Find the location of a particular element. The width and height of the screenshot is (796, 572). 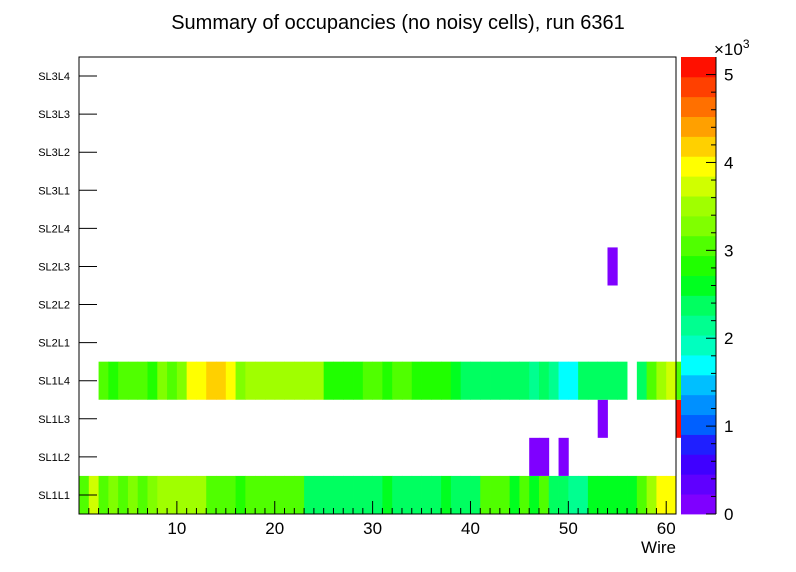

x-axis-label: Wire is located at coordinates (658, 547).